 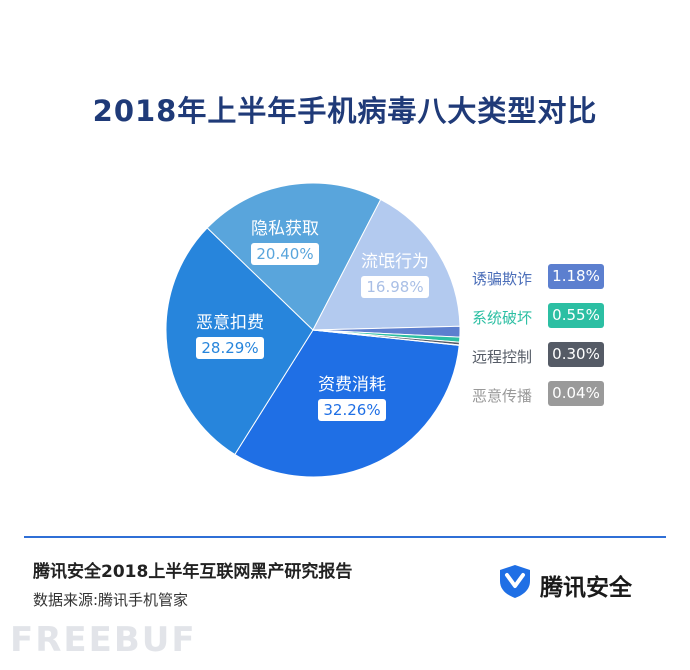 I want to click on legend-name: 恶意传播, so click(x=502, y=396).